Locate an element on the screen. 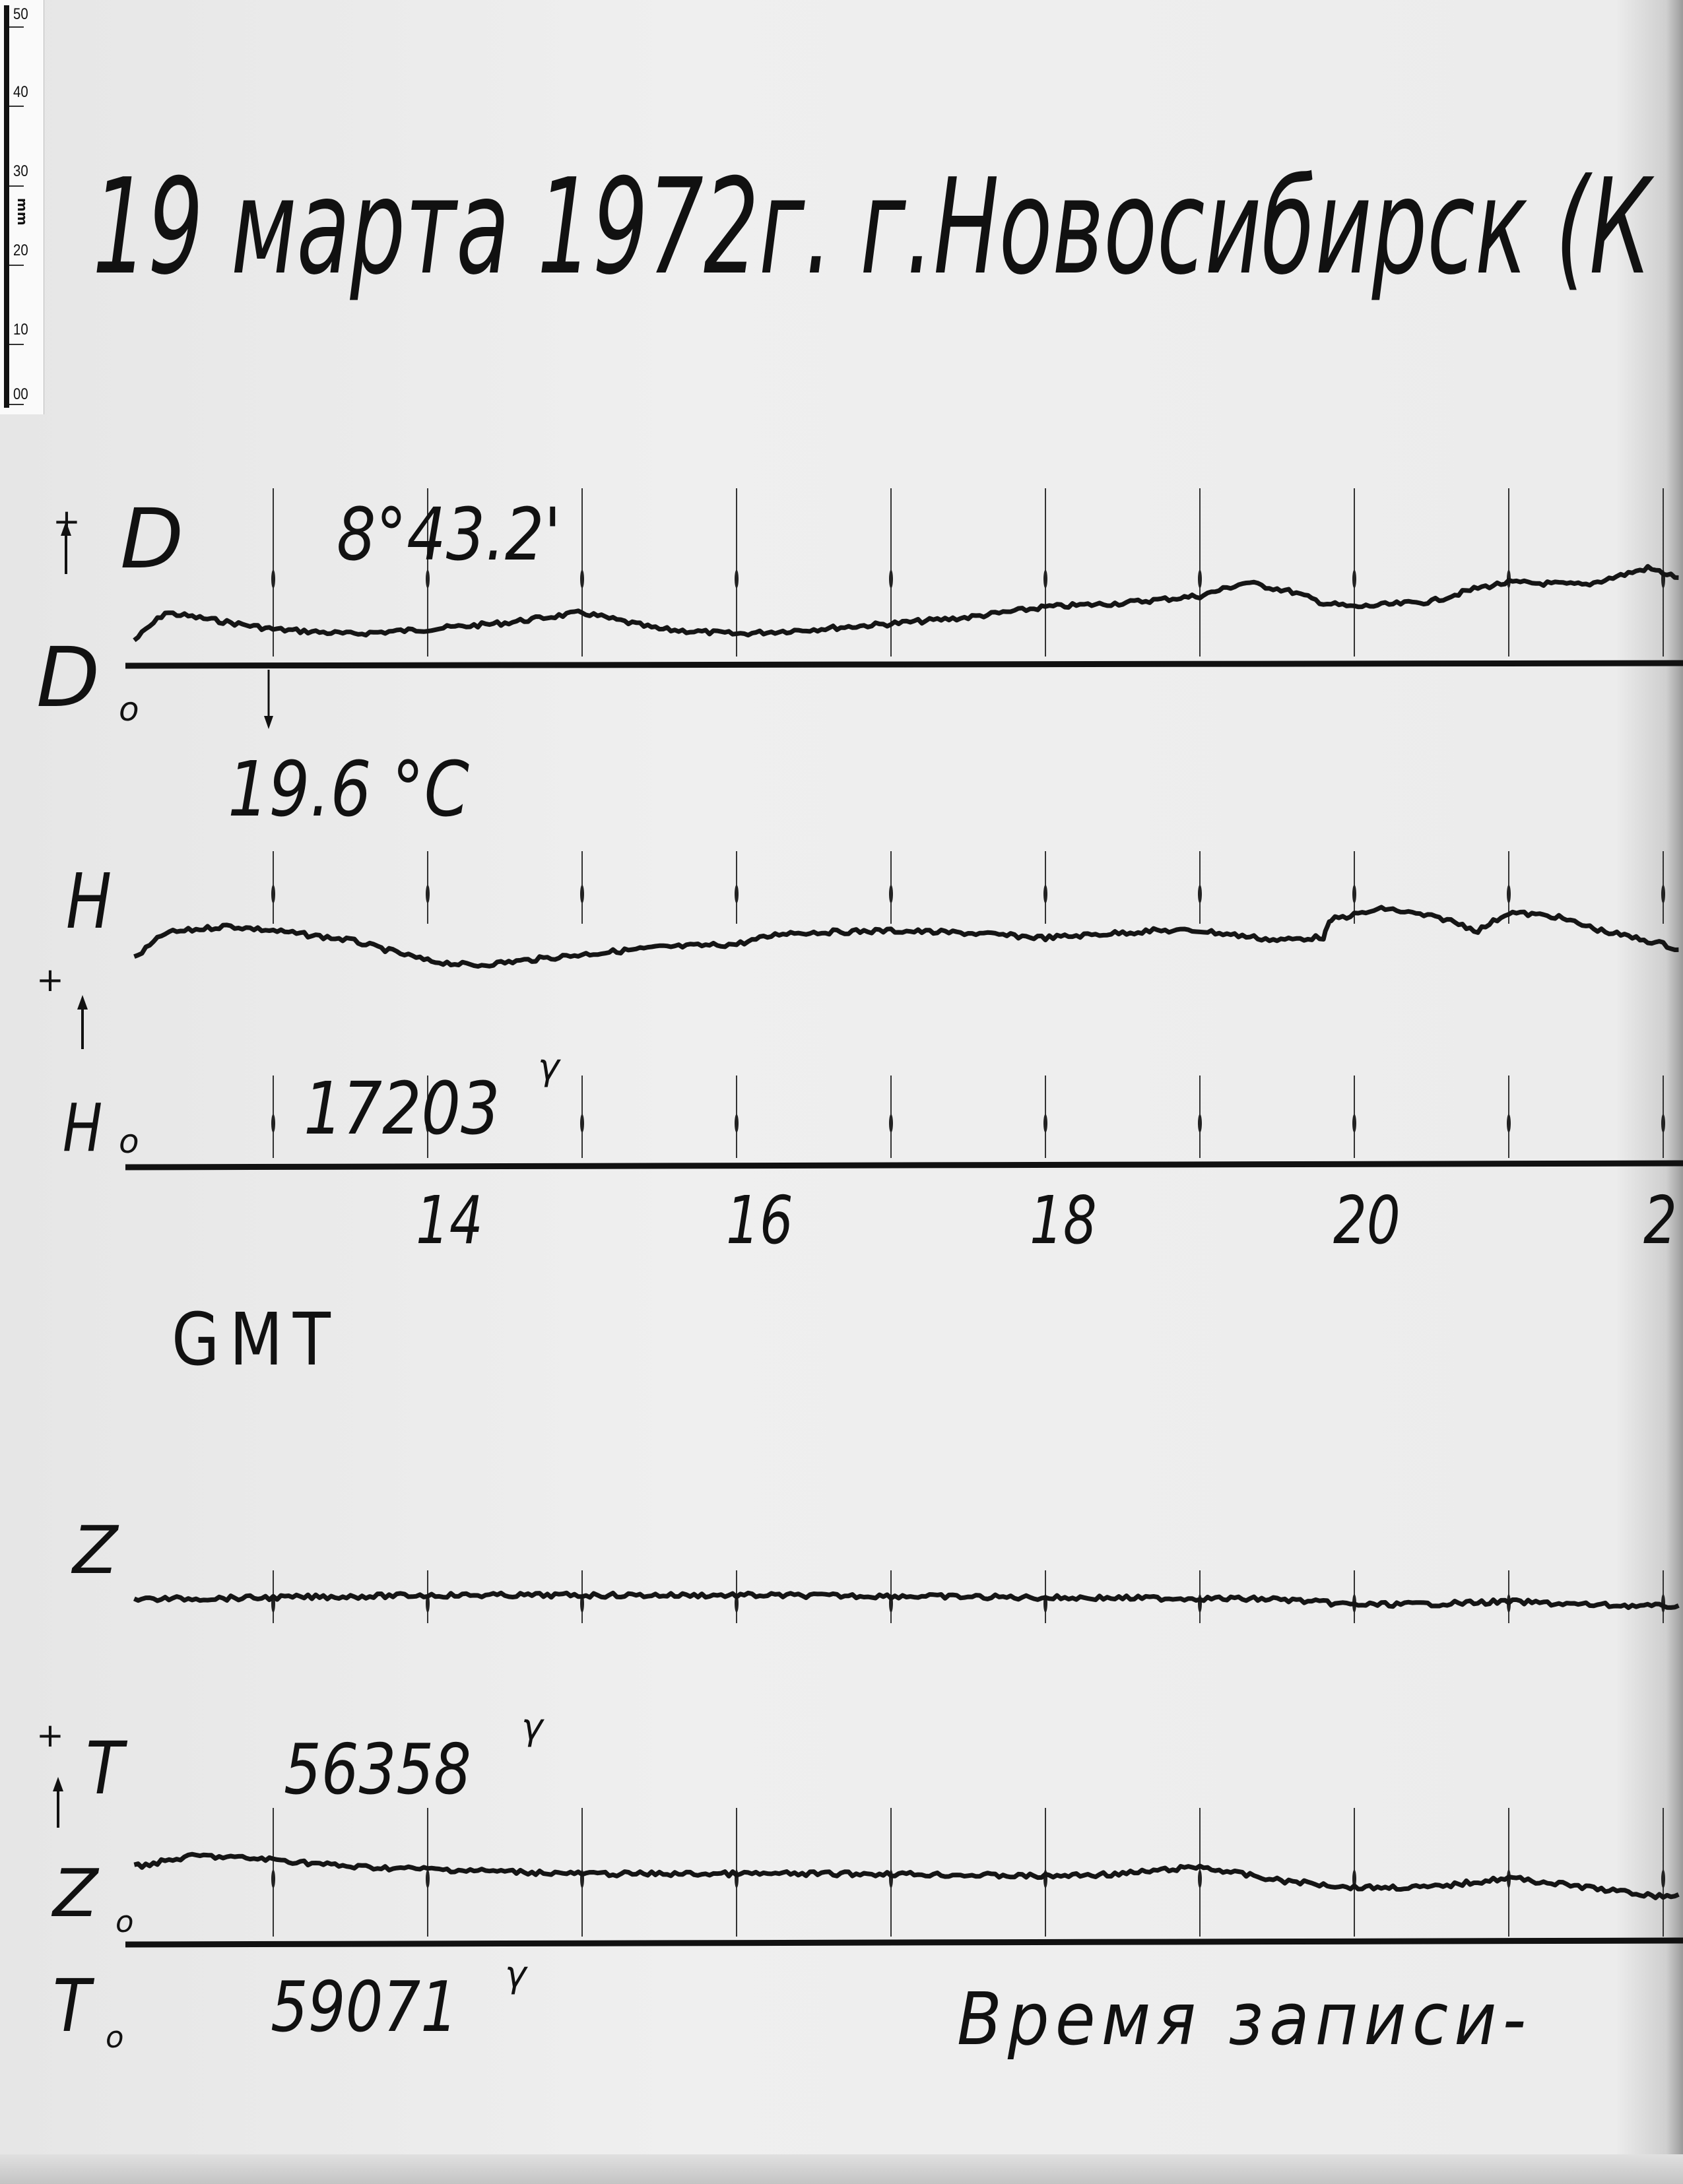 The image size is (1683, 2184). x-tick-label-16: 16 is located at coordinates (759, 1220).